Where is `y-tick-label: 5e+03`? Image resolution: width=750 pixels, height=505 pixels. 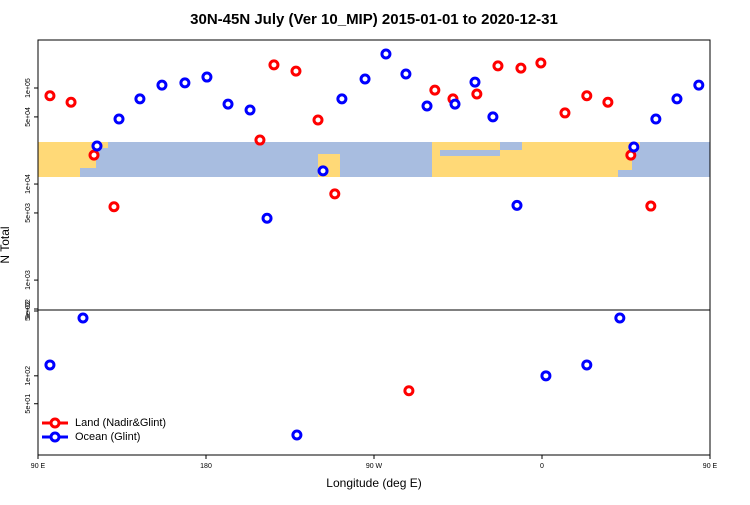
y-tick-label: 5e+03 is located at coordinates (28, 213).